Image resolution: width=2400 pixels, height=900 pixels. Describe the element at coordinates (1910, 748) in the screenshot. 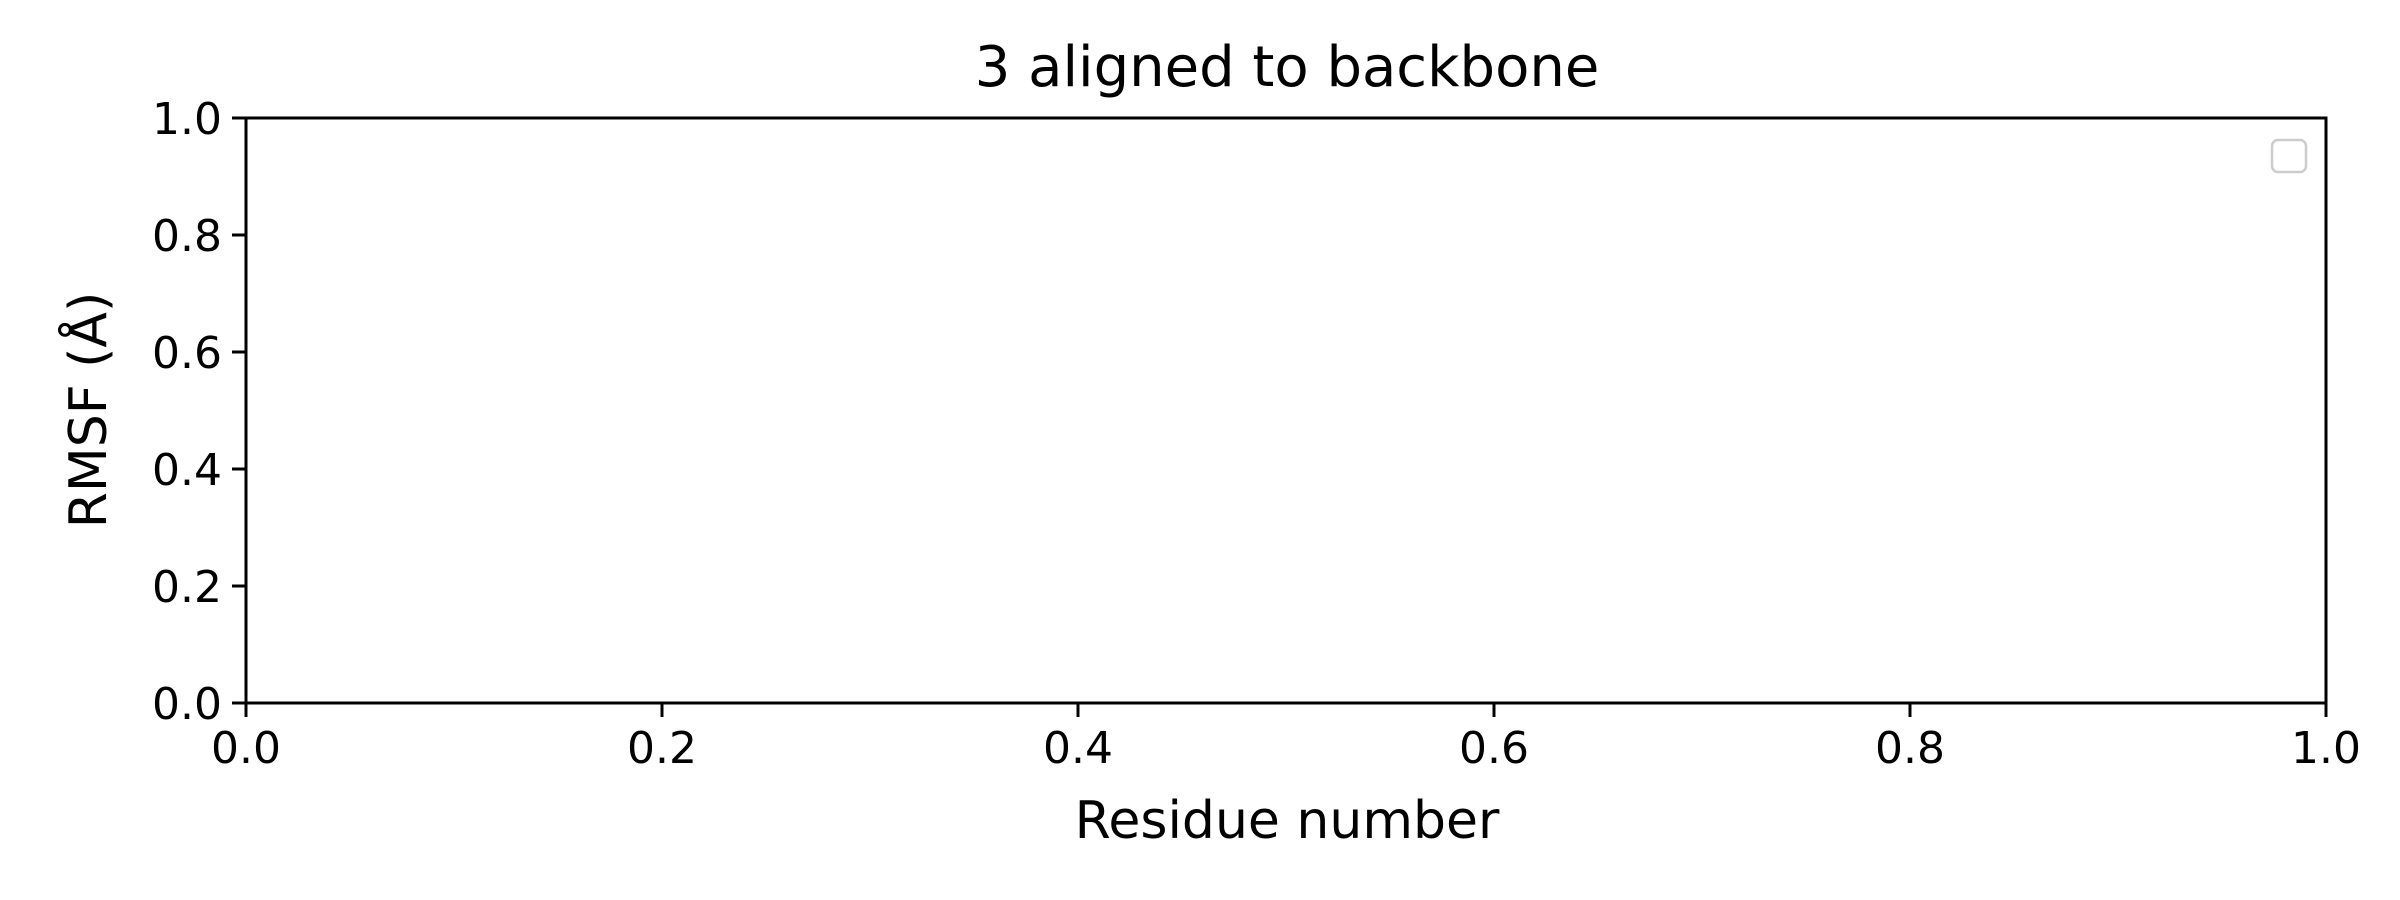

I see `x-tick-label: 0.8` at that location.